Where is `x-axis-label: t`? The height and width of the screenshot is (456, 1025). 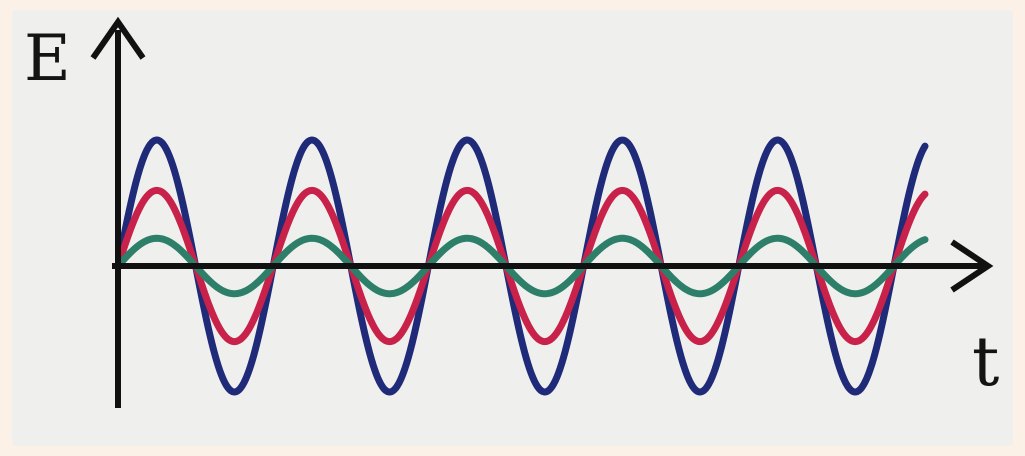
x-axis-label: t is located at coordinates (985, 362).